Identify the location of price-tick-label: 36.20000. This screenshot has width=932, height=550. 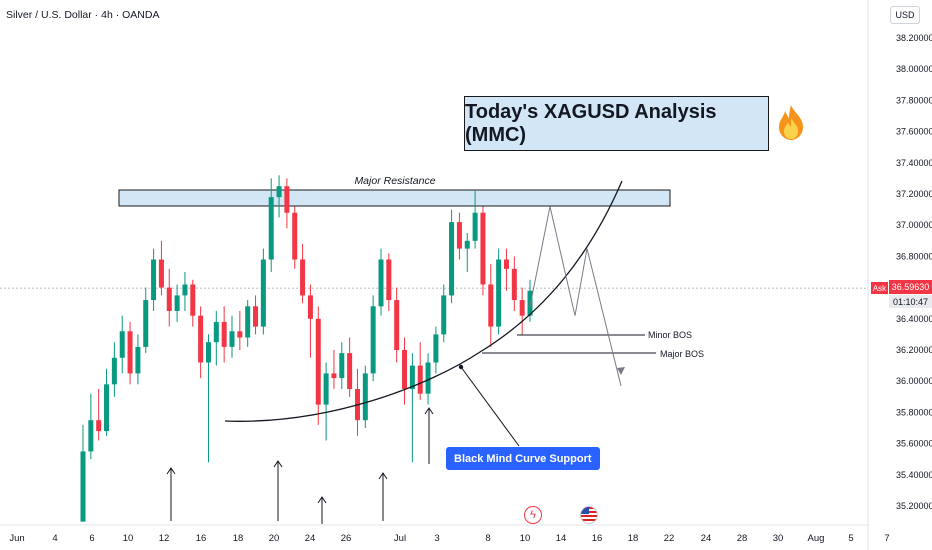
(914, 350).